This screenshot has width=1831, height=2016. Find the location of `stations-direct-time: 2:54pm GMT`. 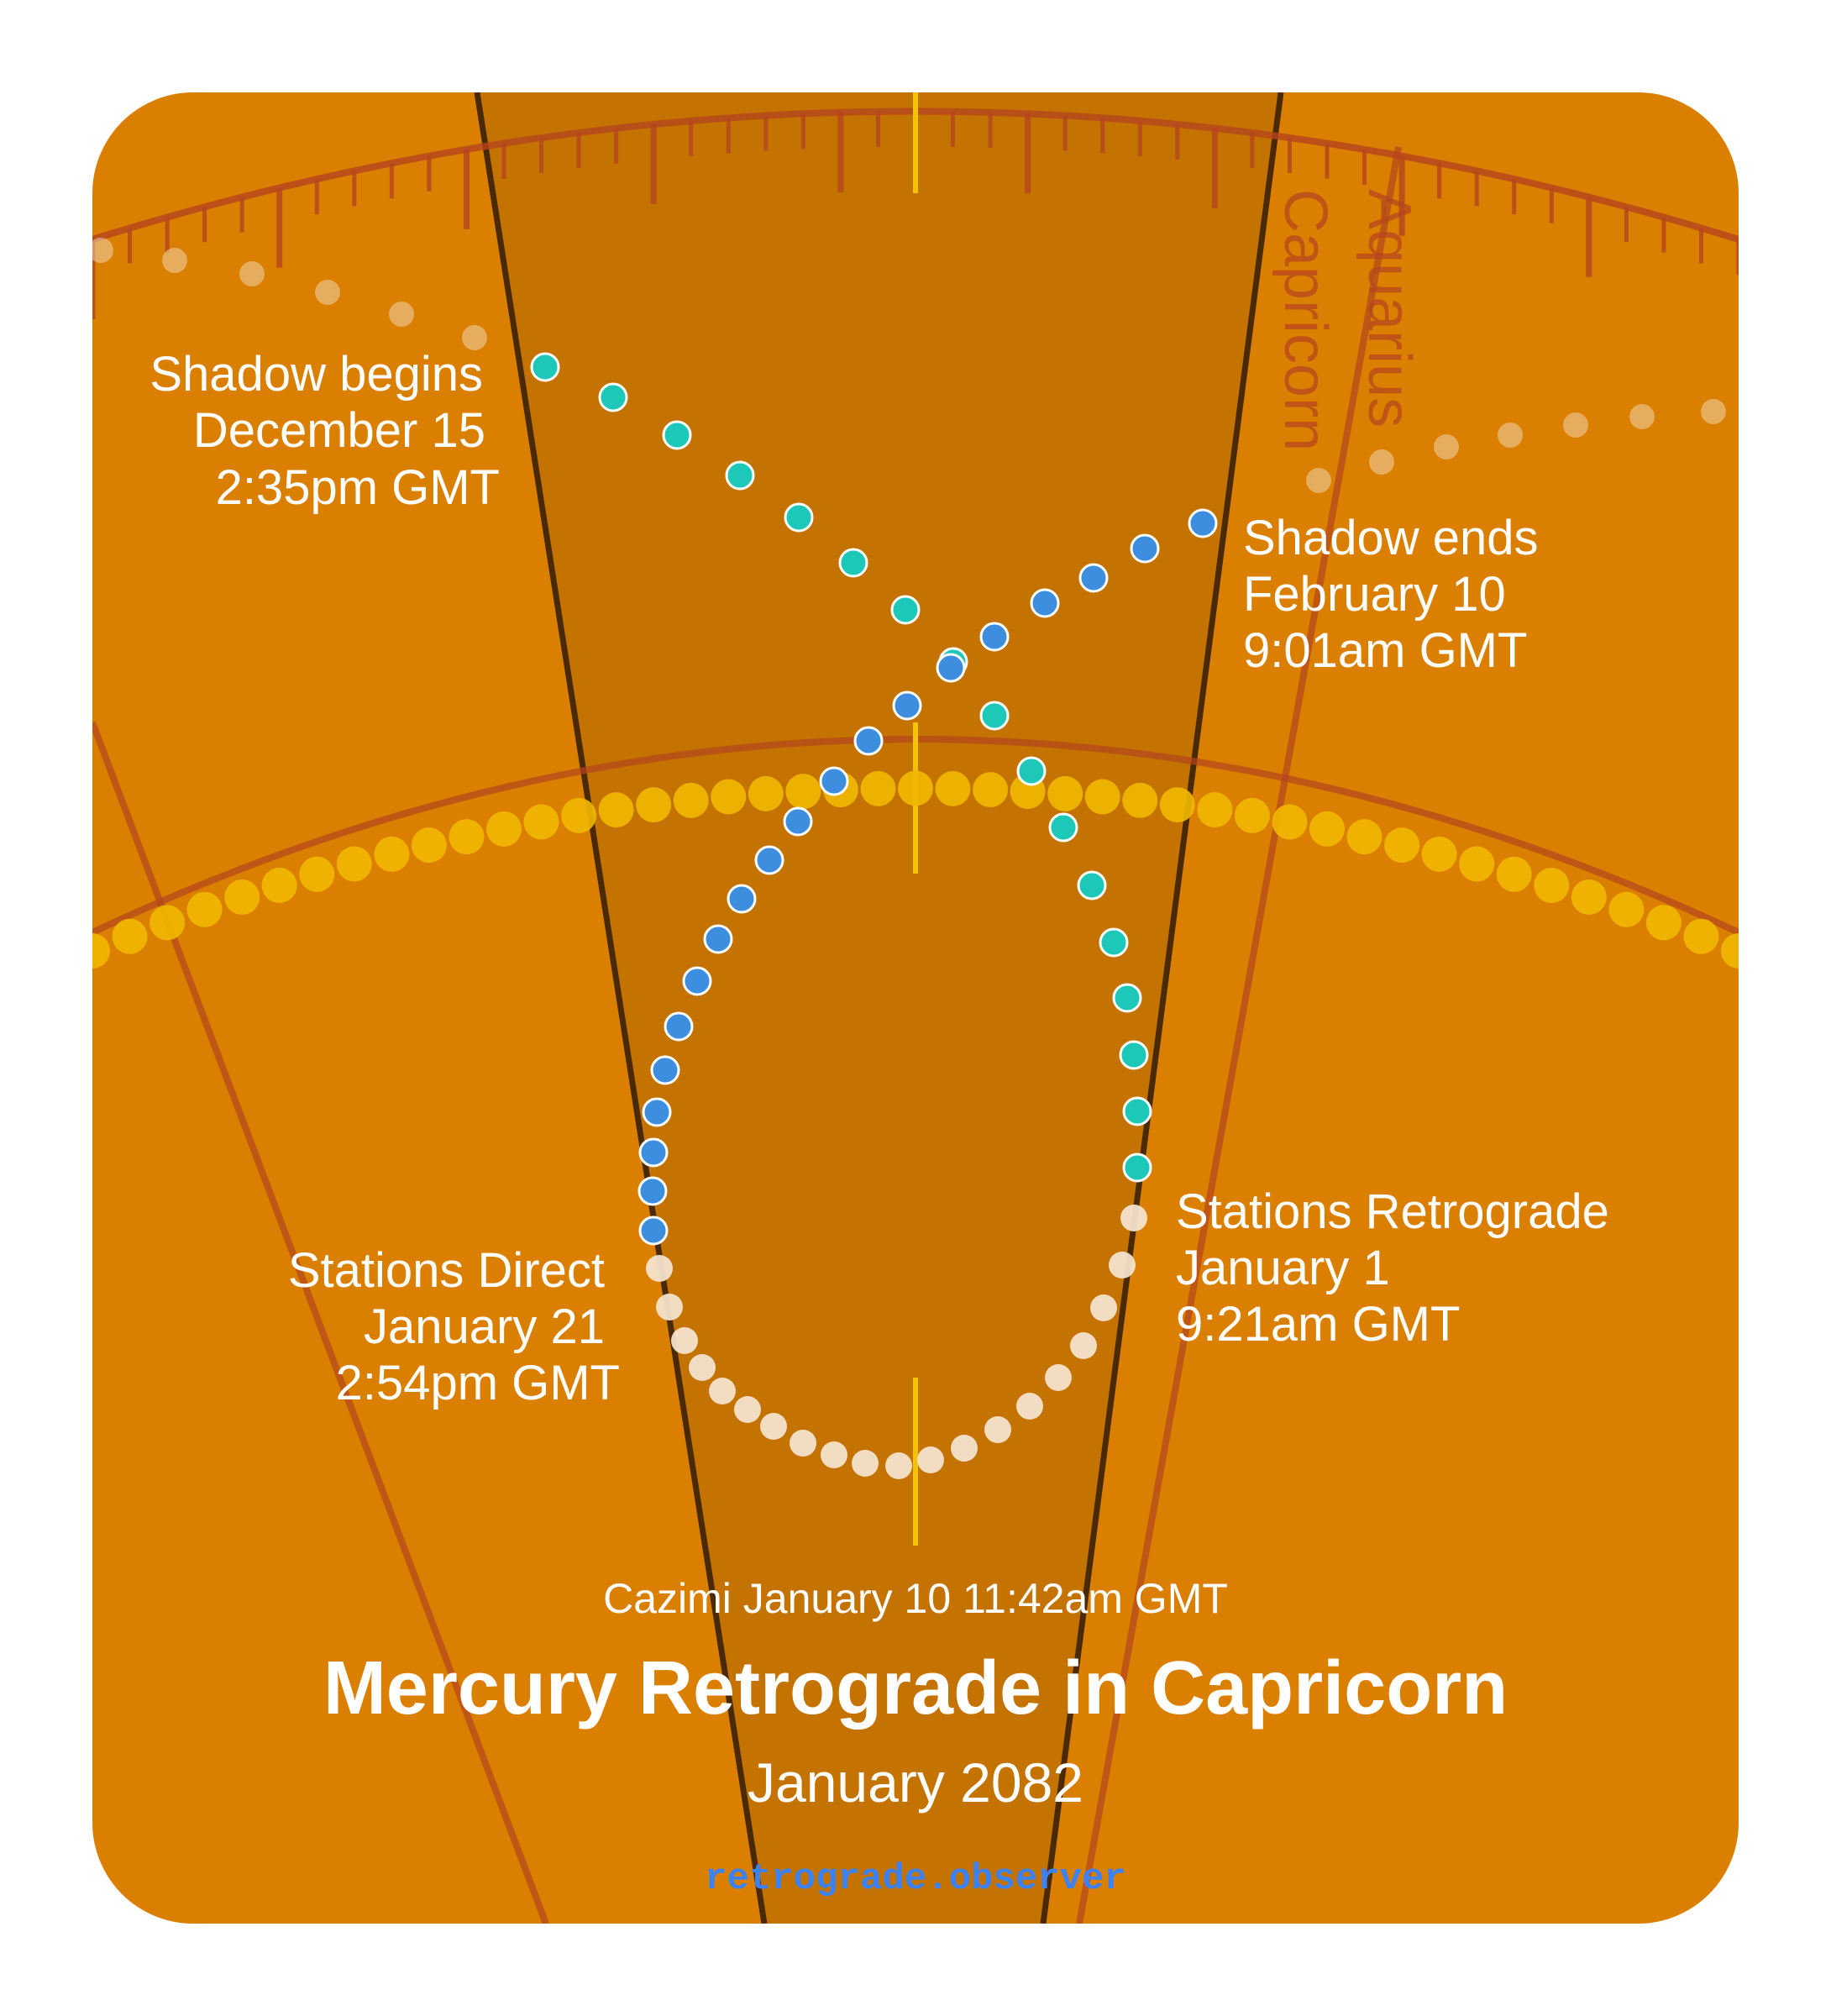

stations-direct-time: 2:54pm GMT is located at coordinates (478, 1383).